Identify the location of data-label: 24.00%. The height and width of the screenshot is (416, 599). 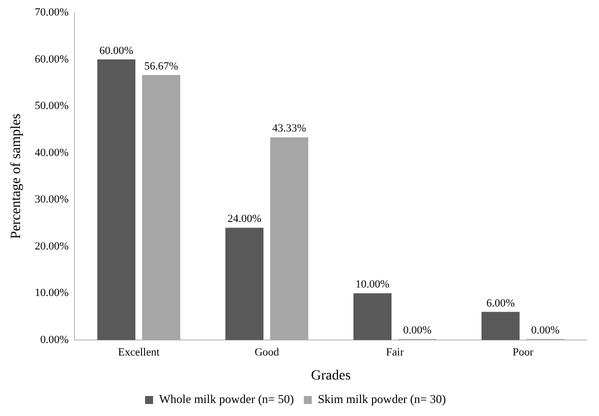
(244, 219).